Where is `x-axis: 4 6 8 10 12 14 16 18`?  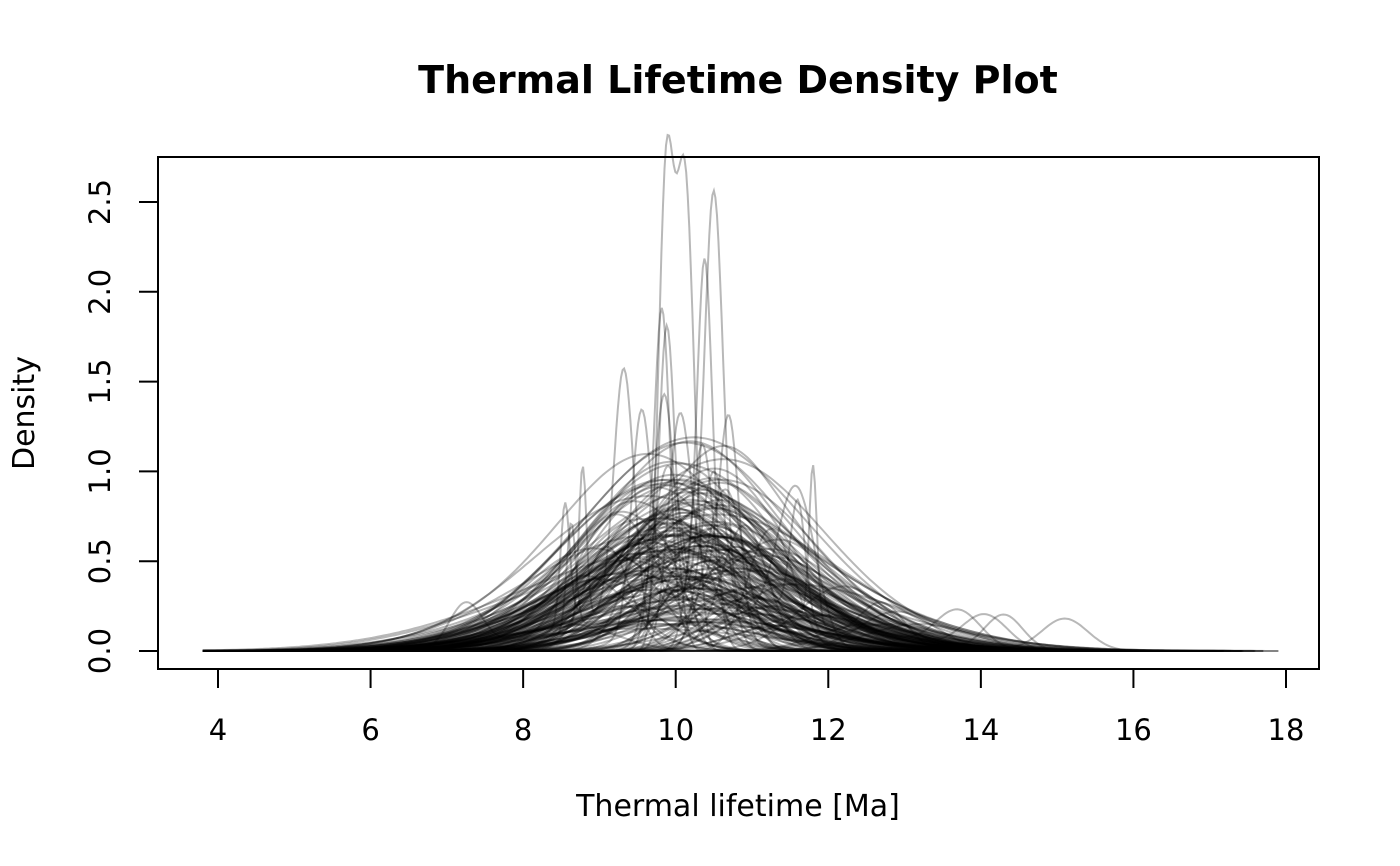 x-axis: 4 6 8 10 12 14 16 18 is located at coordinates (756, 707).